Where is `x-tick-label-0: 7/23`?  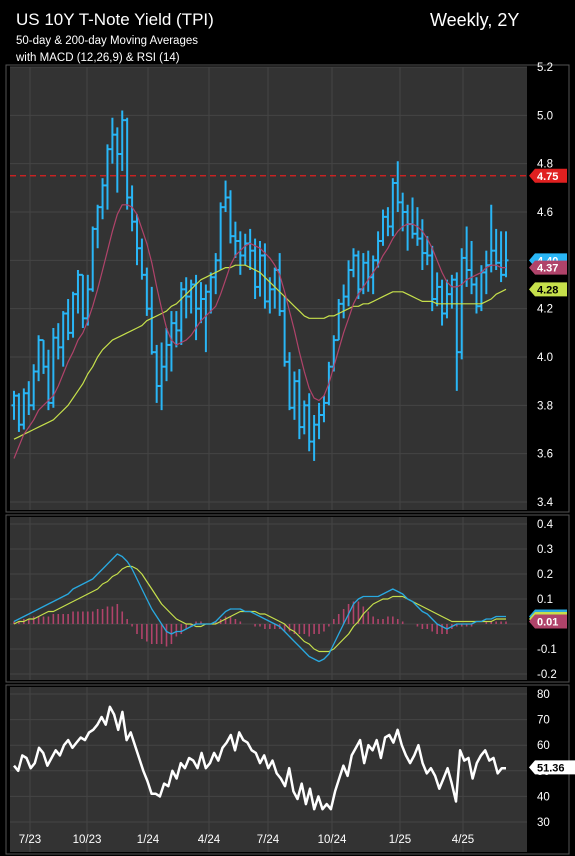
x-tick-label-0: 7/23 is located at coordinates (30, 840).